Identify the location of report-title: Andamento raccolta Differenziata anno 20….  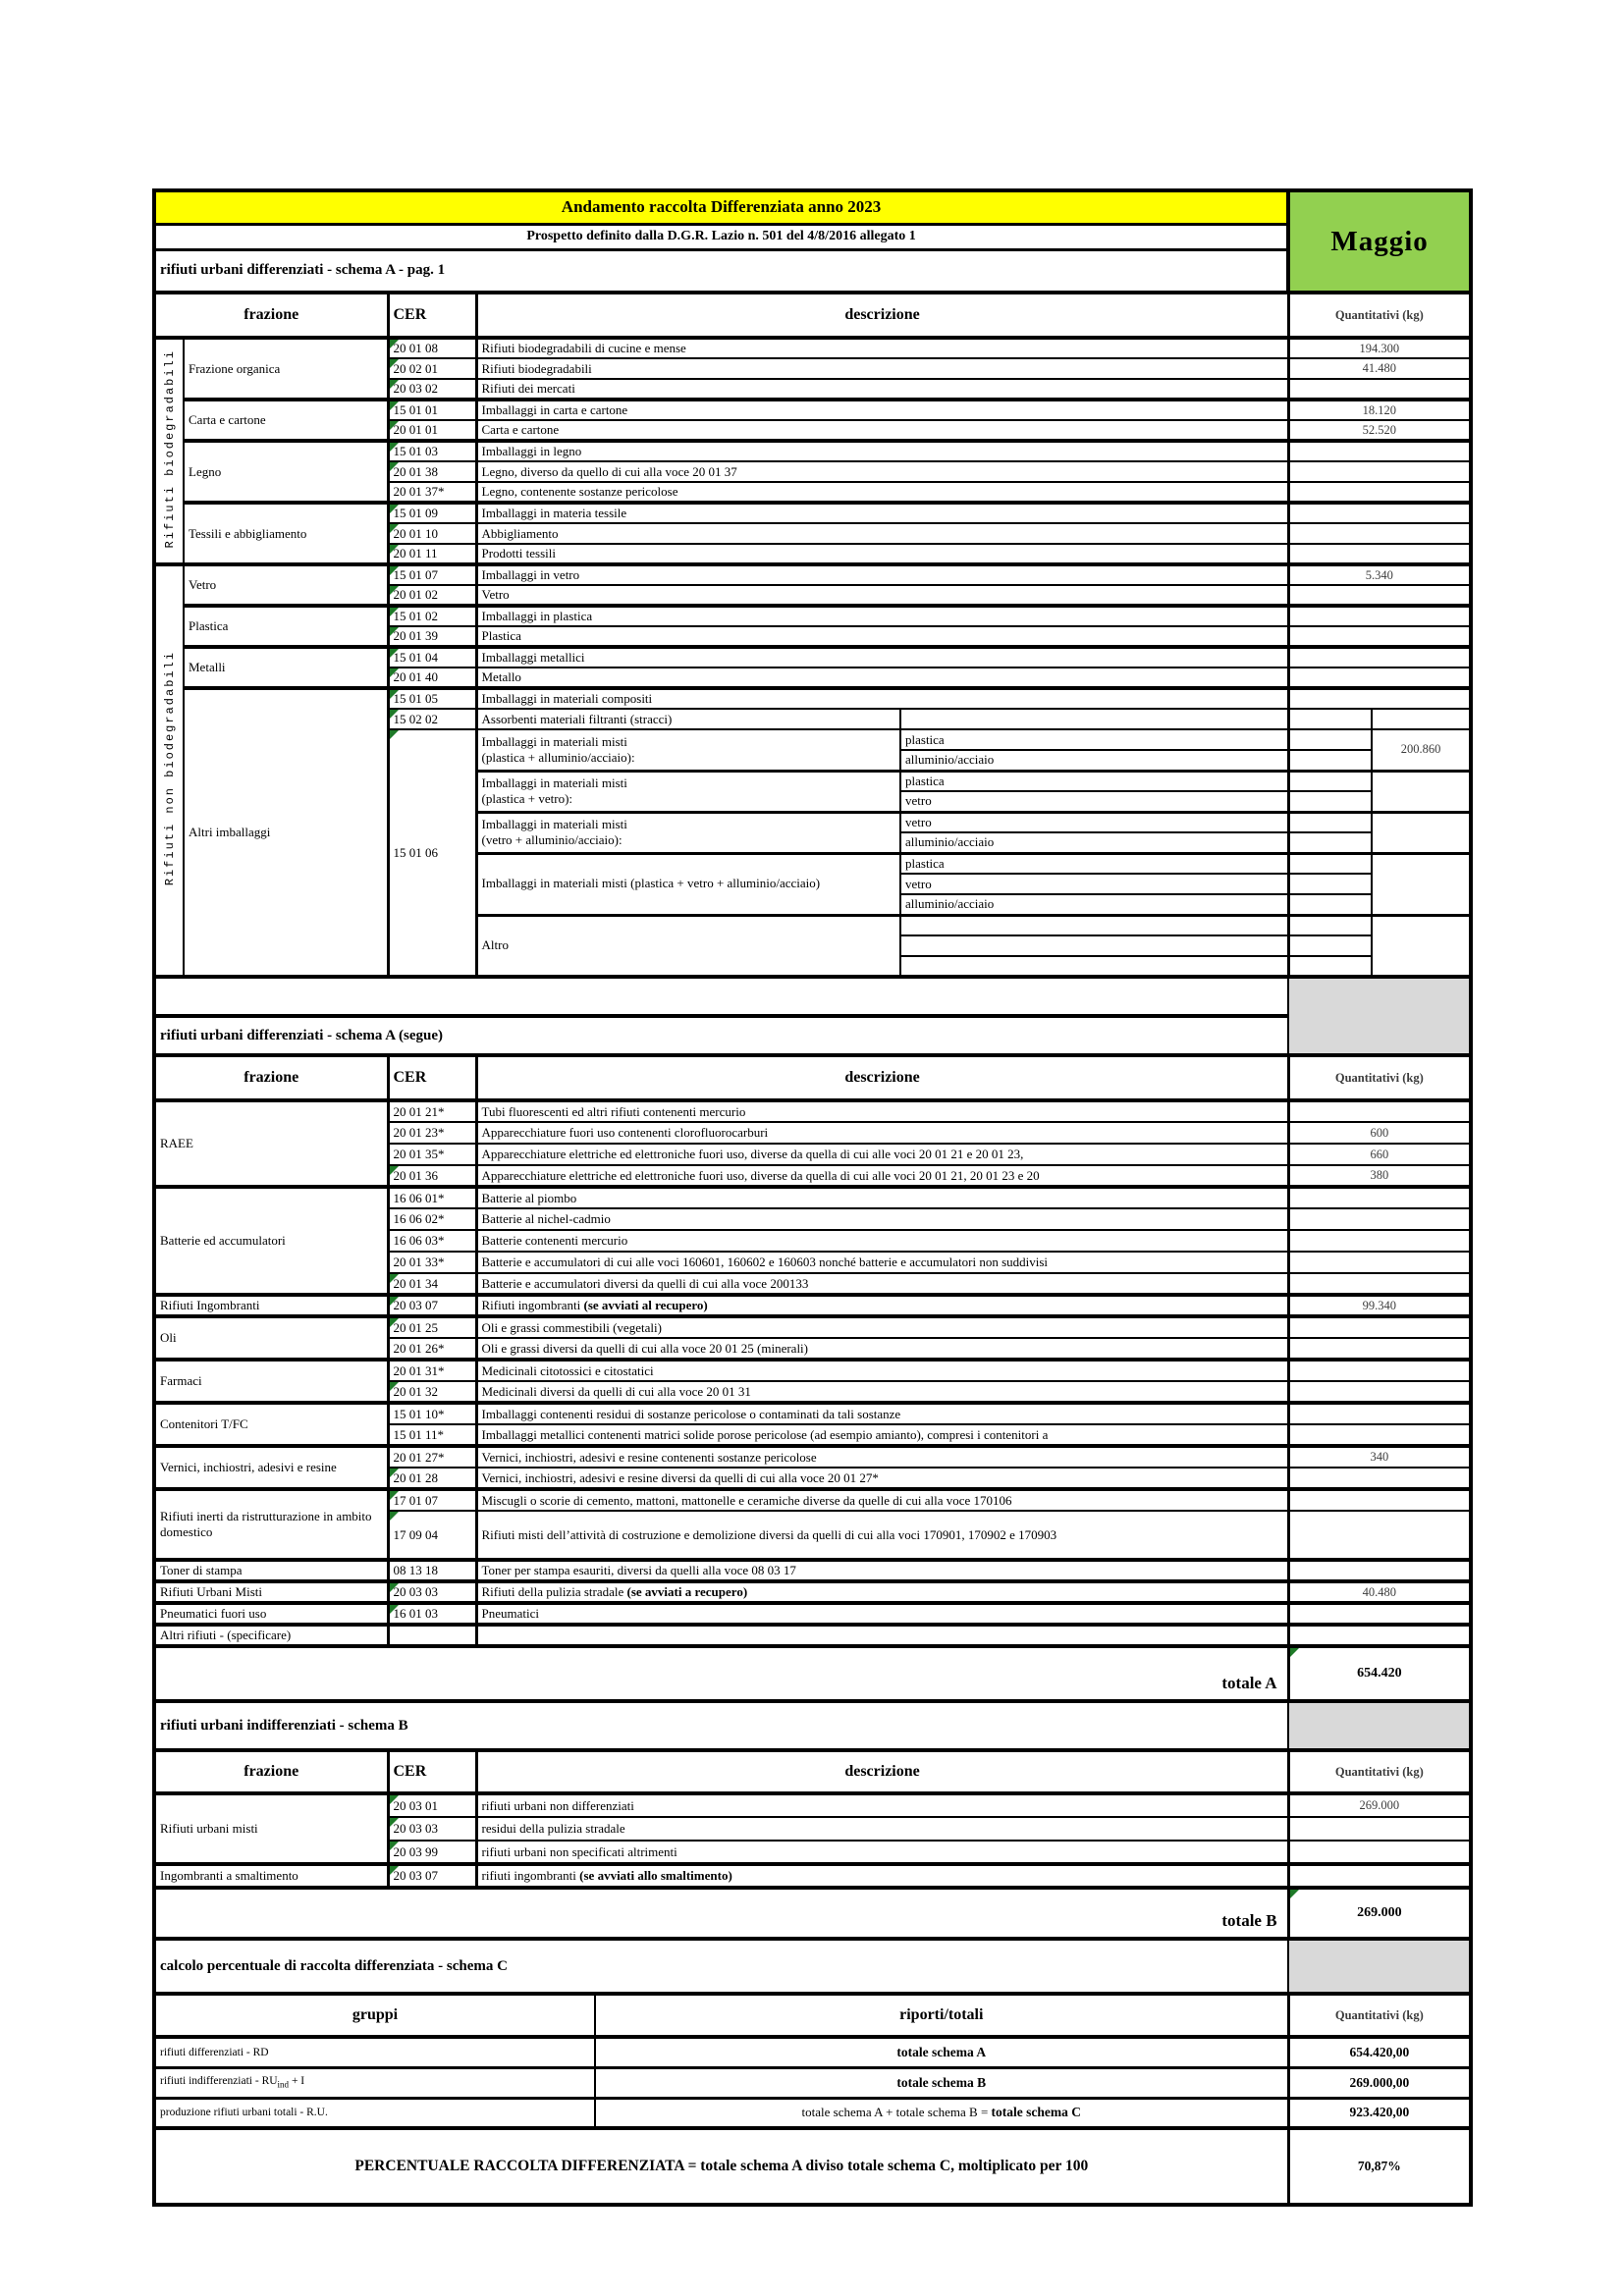
(721, 207).